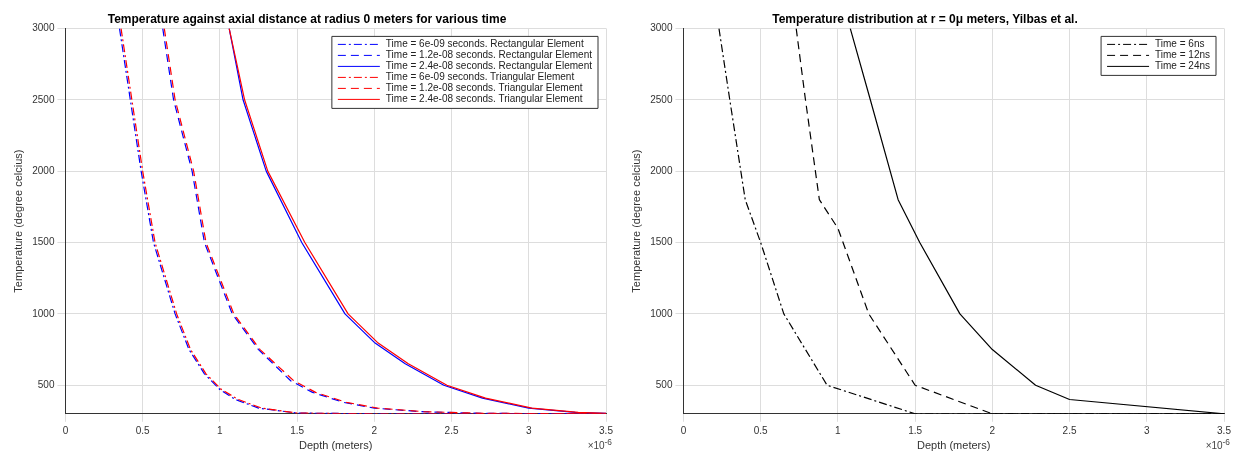 This screenshot has width=1247, height=461. Describe the element at coordinates (484, 88) in the screenshot. I see `legend-label: Time = 1.2e-08 seconds. Triangular Element` at that location.